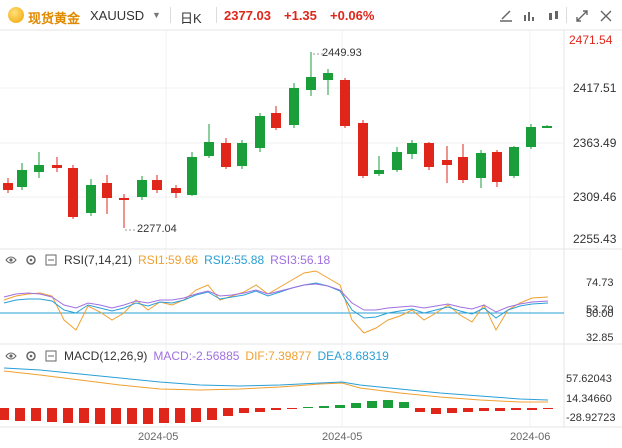 This screenshot has width=622, height=448. Describe the element at coordinates (300, 15) in the screenshot. I see `price-change: +1.35` at that location.